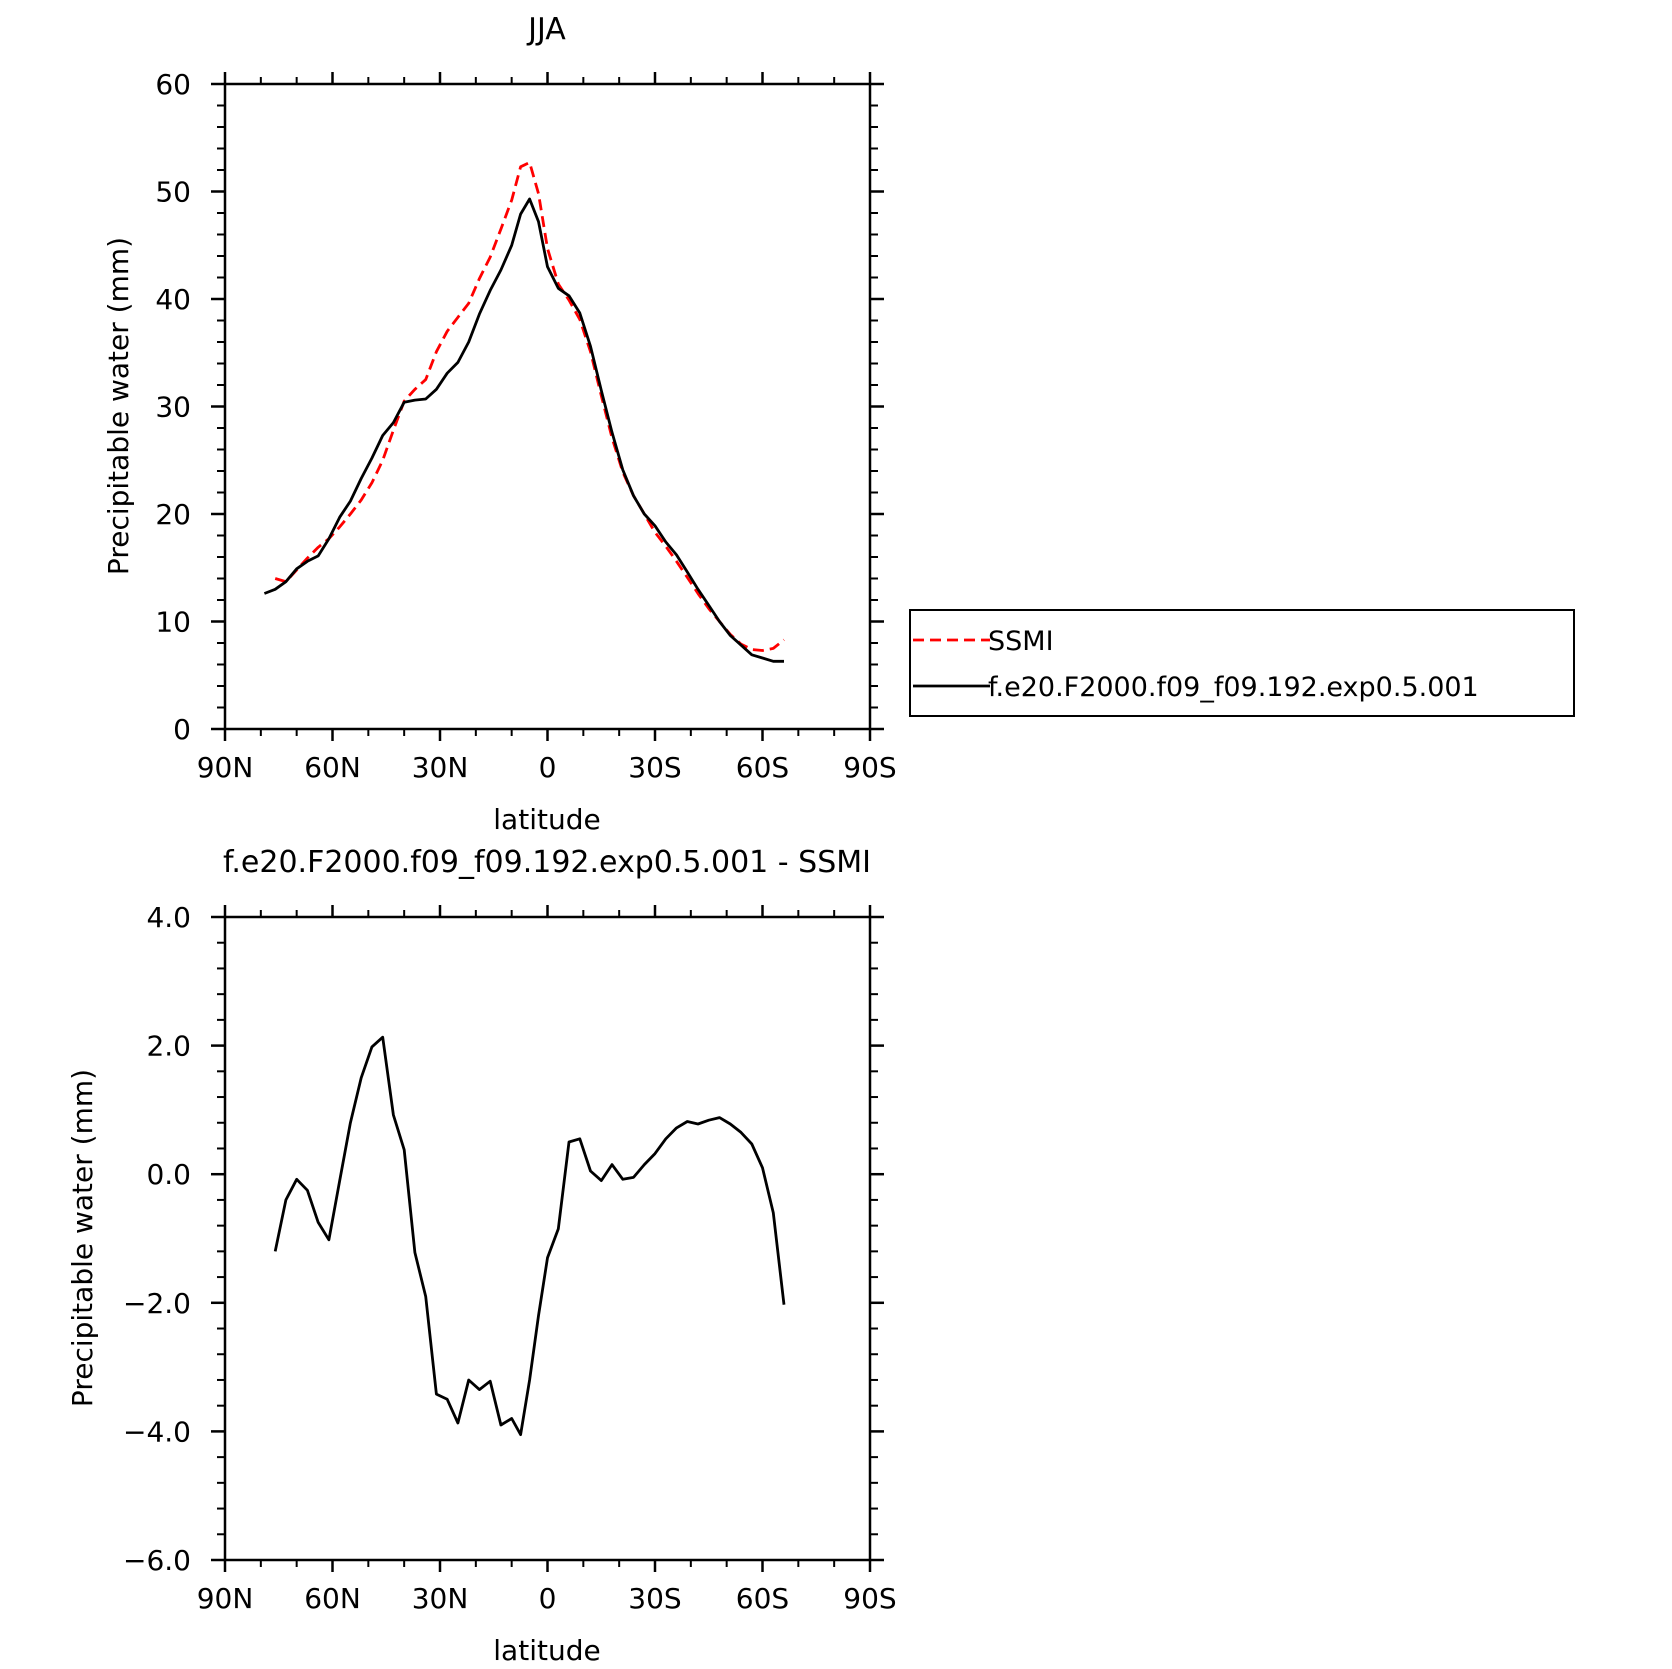 The image size is (1672, 1669). What do you see at coordinates (173, 192) in the screenshot?
I see `y-tick-label: 50` at bounding box center [173, 192].